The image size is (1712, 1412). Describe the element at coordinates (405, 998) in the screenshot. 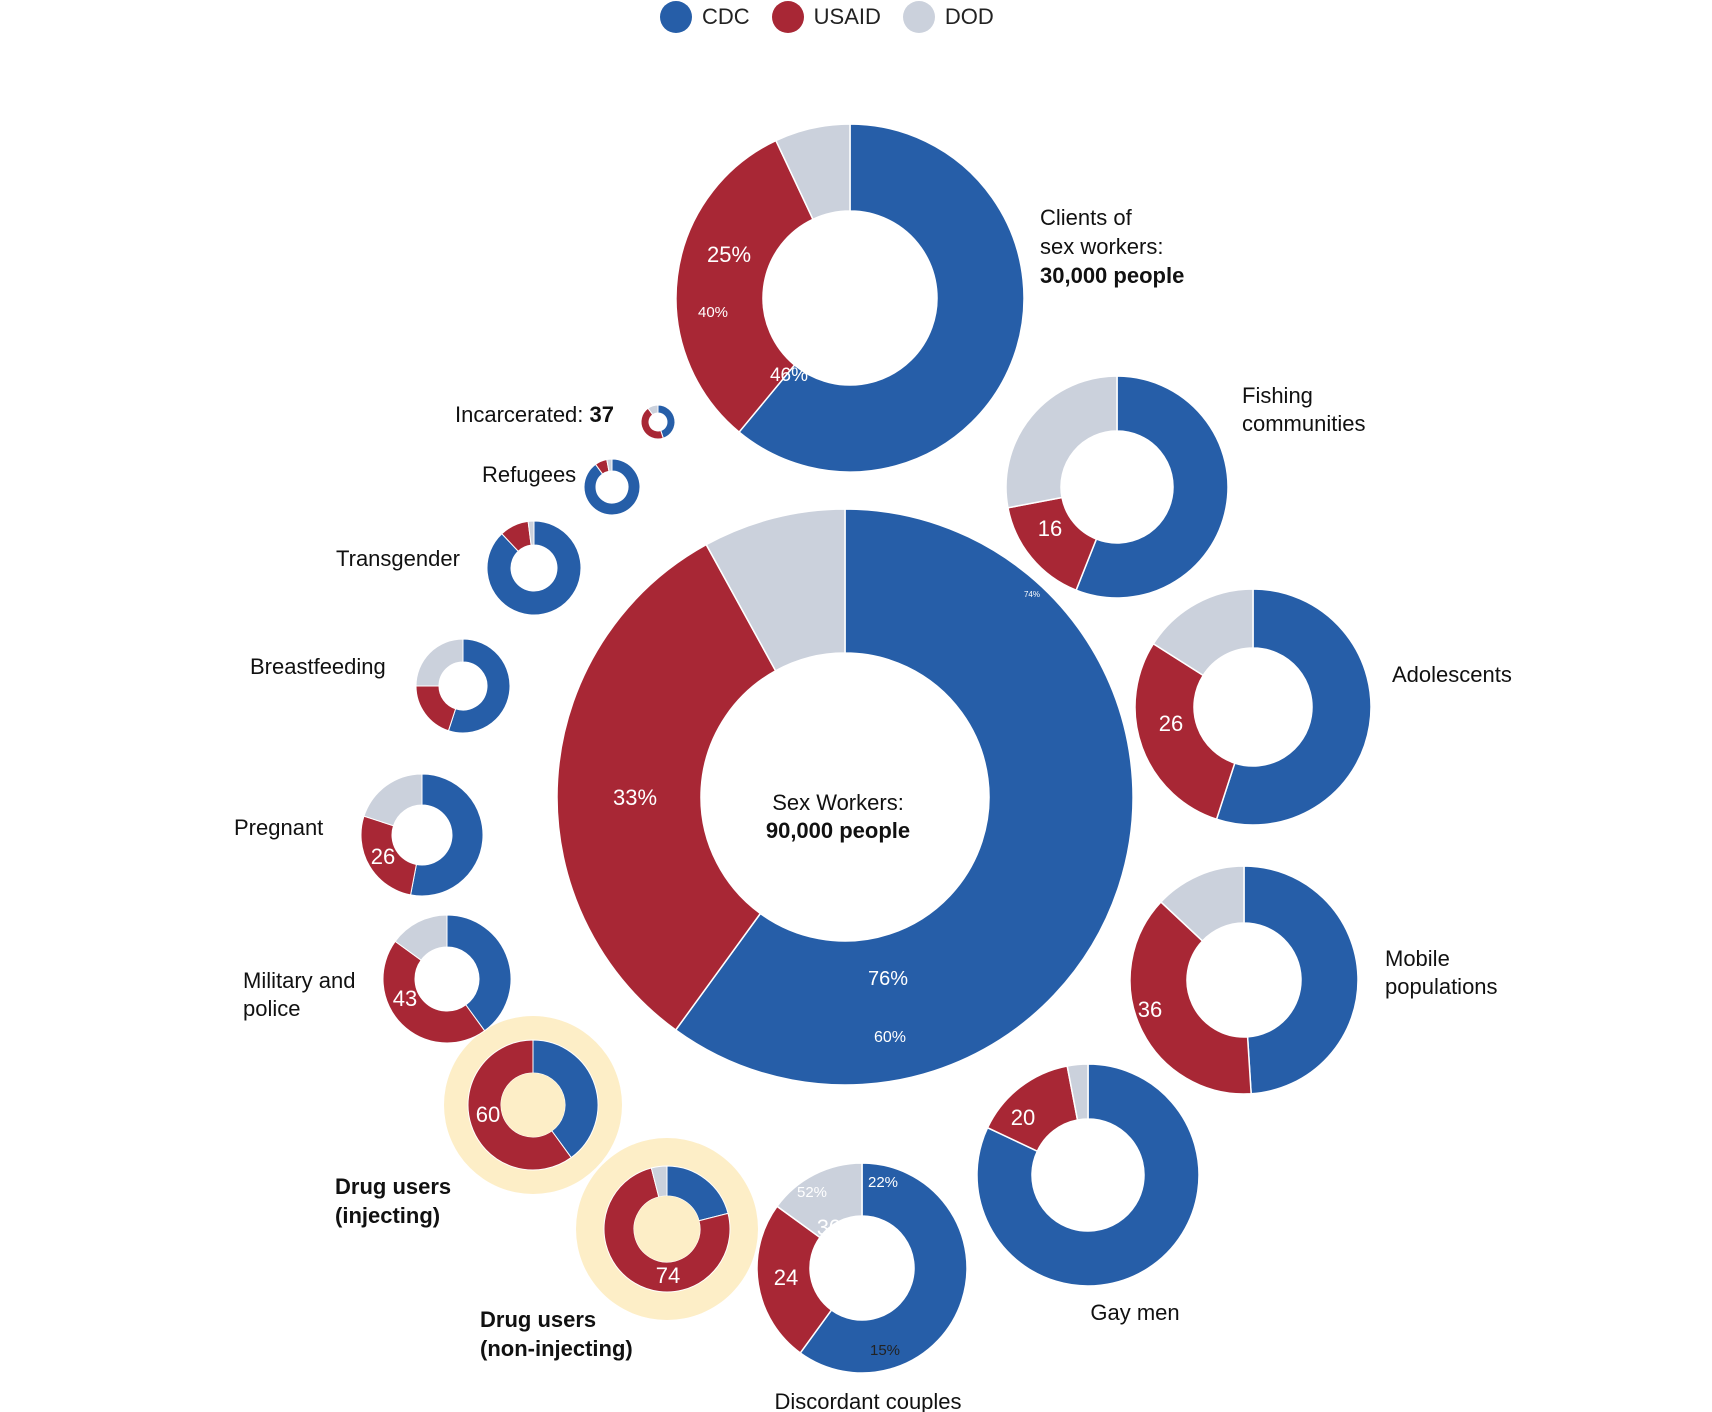

I see `data-label: 43` at that location.